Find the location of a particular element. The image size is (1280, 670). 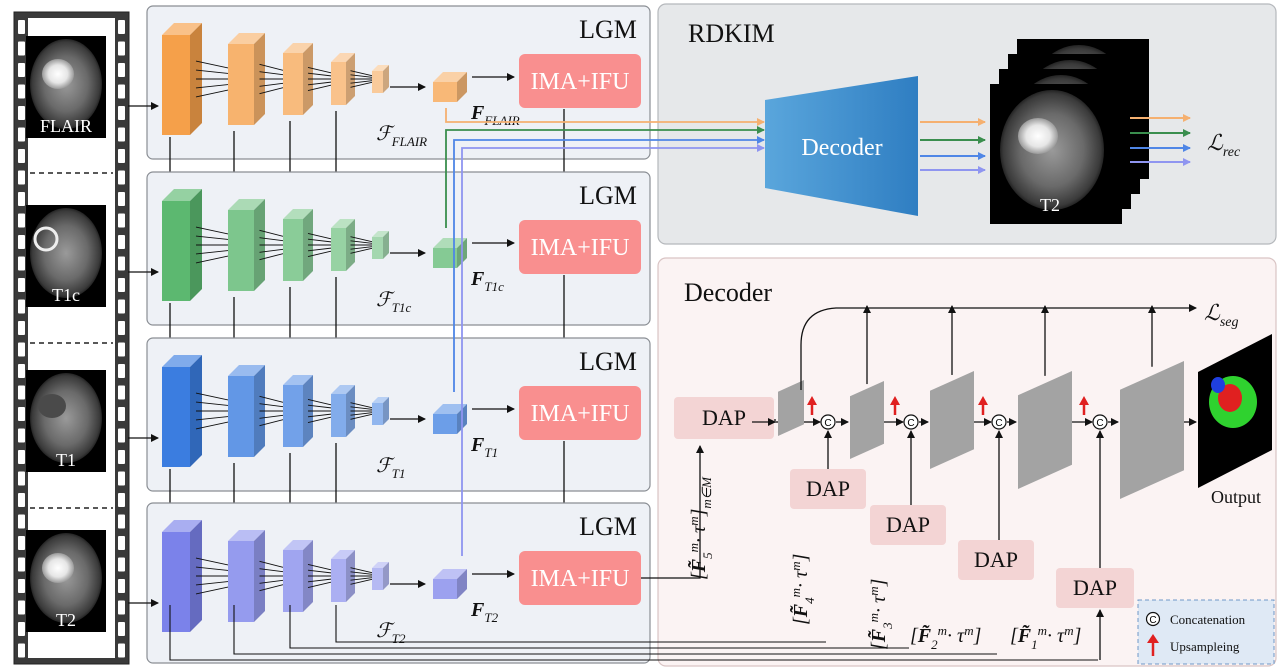

dap-block-3: DAP is located at coordinates (908, 525).